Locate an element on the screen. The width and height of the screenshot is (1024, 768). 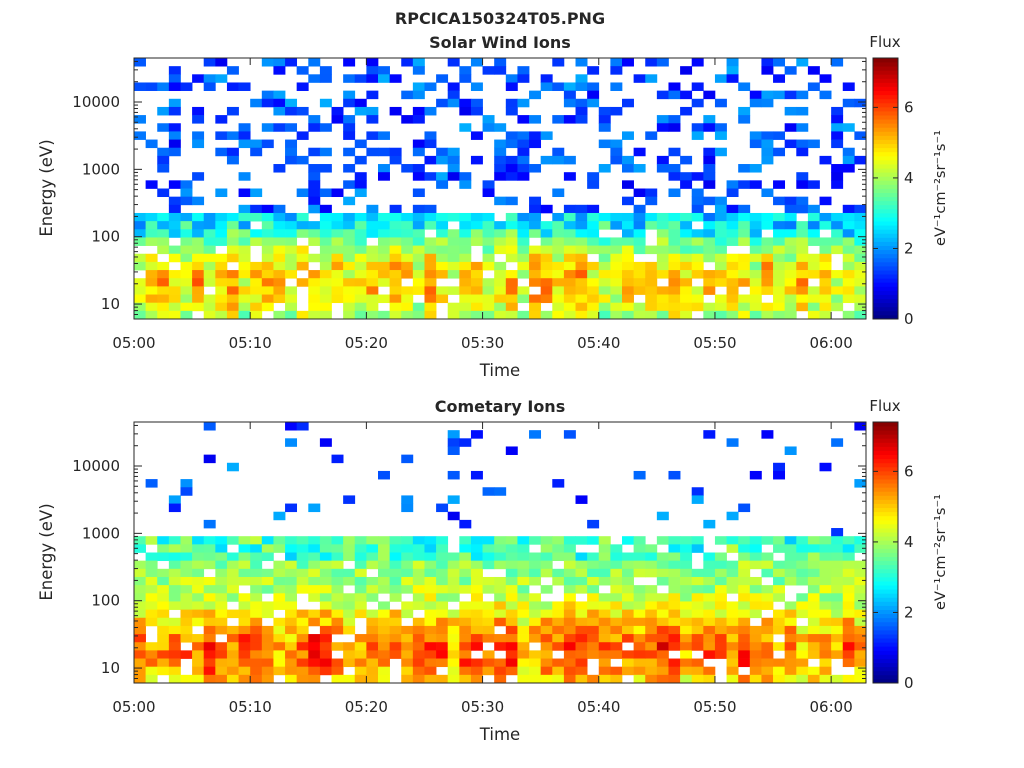
x-axis-label: Time is located at coordinates (499, 370).